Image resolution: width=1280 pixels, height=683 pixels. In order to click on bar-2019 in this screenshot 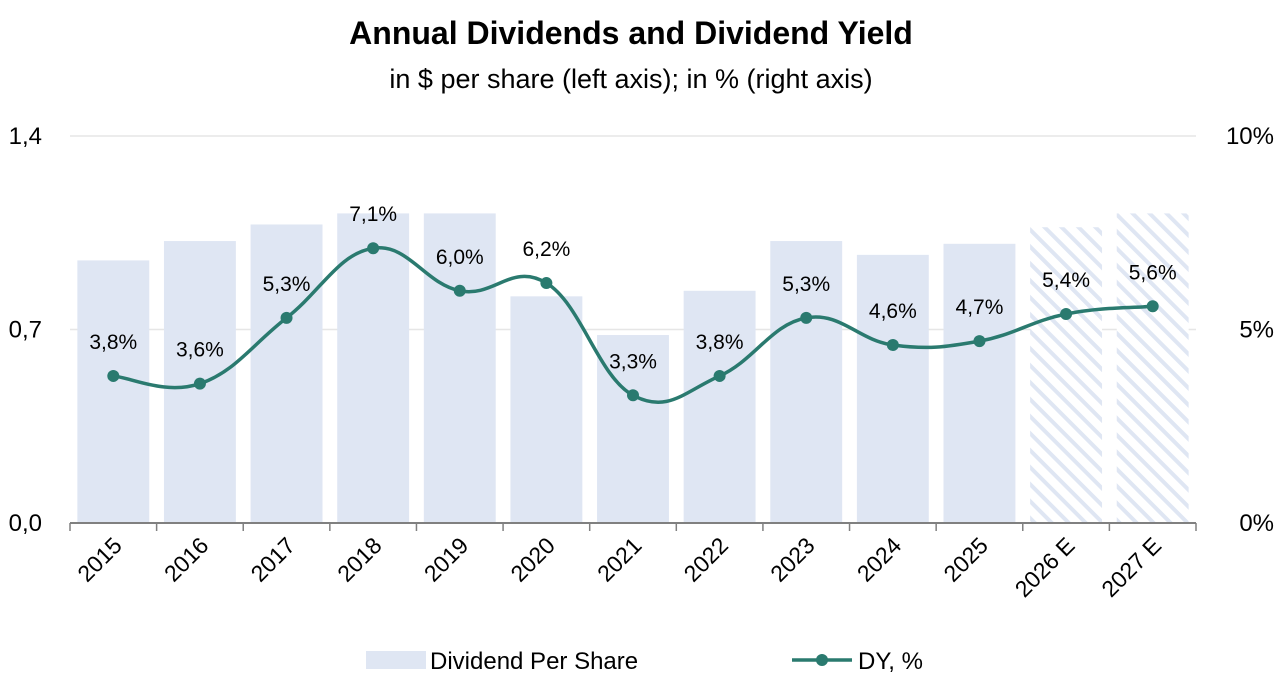, I will do `click(459, 368)`.